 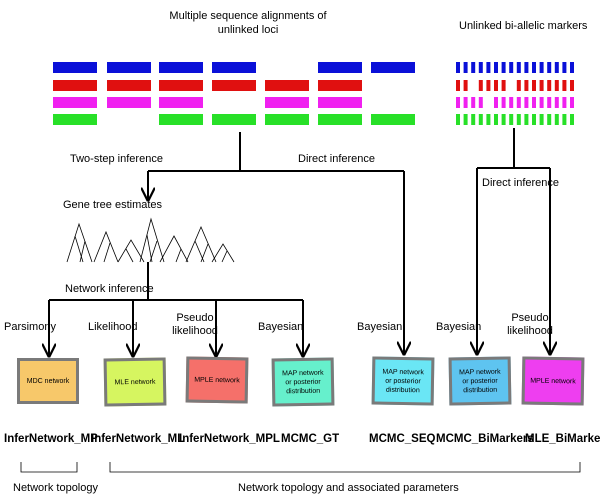 I want to click on msa-alignment-bars, so click(x=234, y=93).